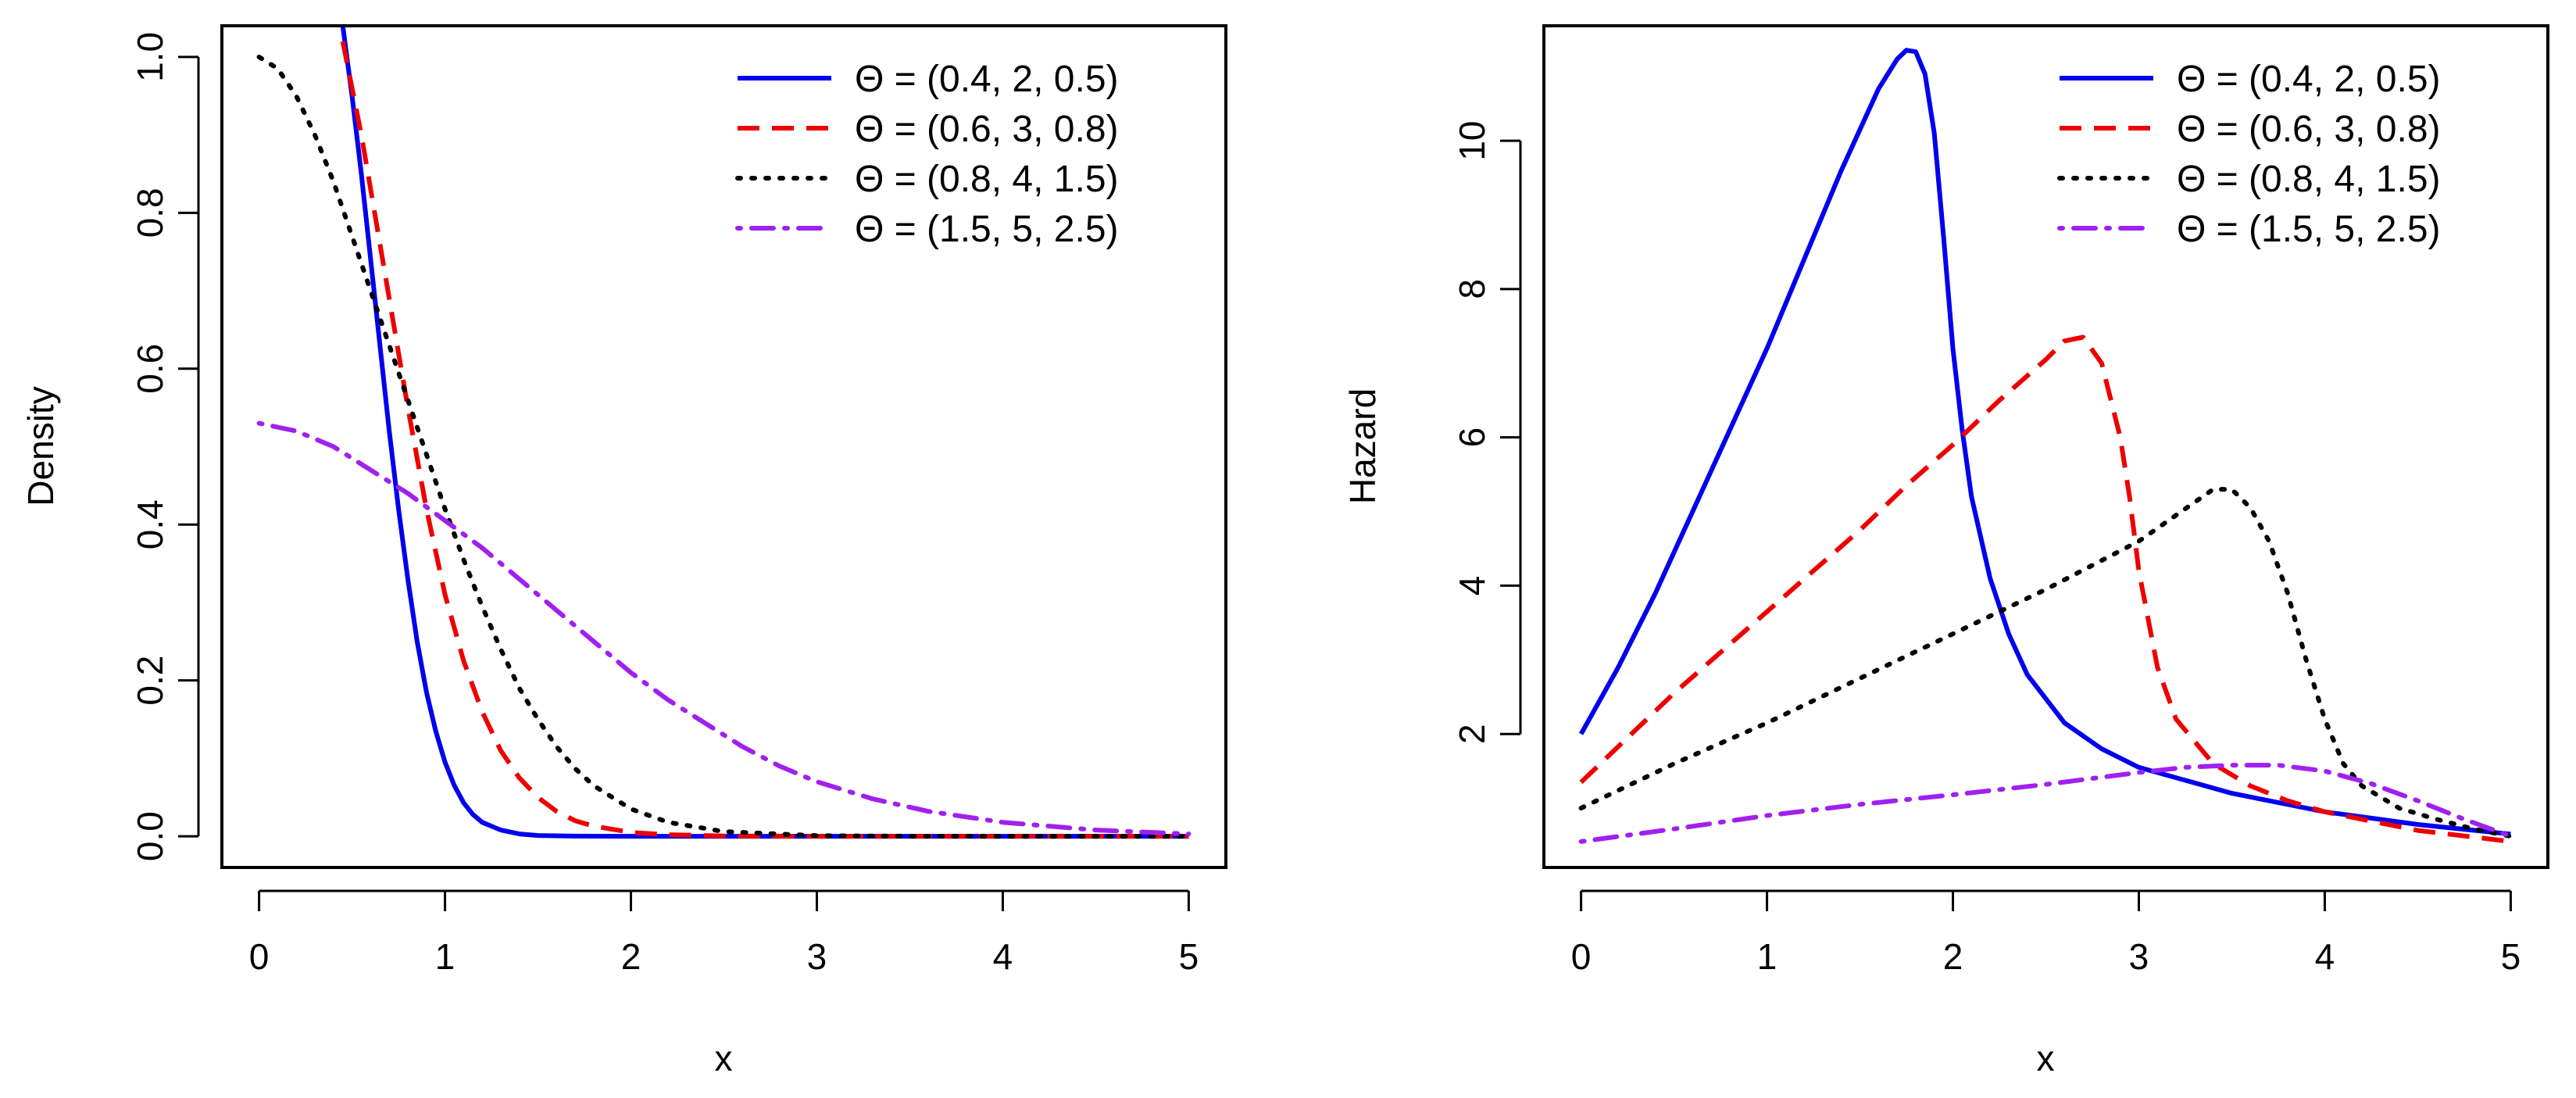  Describe the element at coordinates (41, 446) in the screenshot. I see `density-y-axis-title: Density` at that location.